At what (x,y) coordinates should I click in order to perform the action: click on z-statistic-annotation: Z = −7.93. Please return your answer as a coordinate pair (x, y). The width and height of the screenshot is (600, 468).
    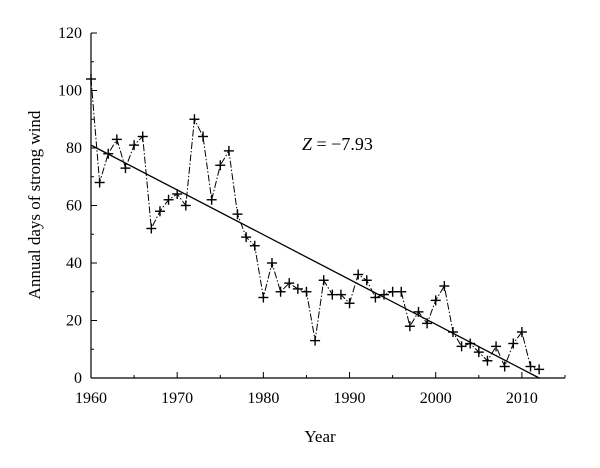
    Looking at the image, I should click on (337, 144).